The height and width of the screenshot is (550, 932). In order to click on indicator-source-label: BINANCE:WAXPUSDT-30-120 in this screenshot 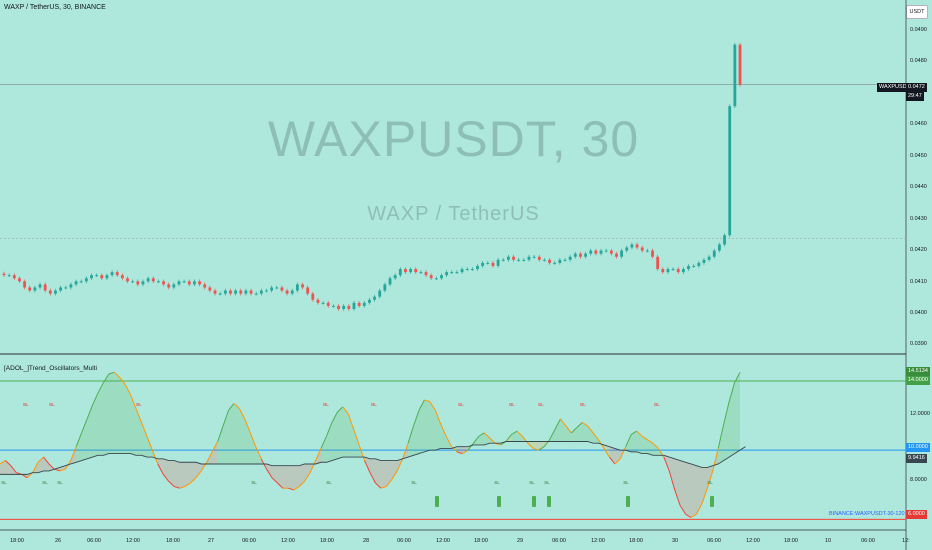, I will do `click(867, 514)`.